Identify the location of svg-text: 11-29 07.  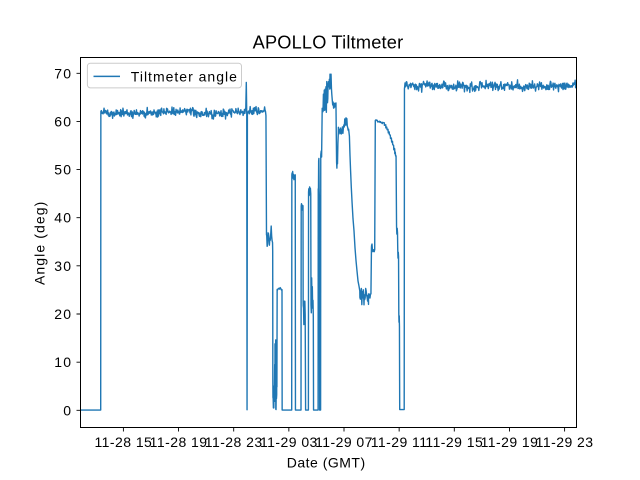
(344, 442).